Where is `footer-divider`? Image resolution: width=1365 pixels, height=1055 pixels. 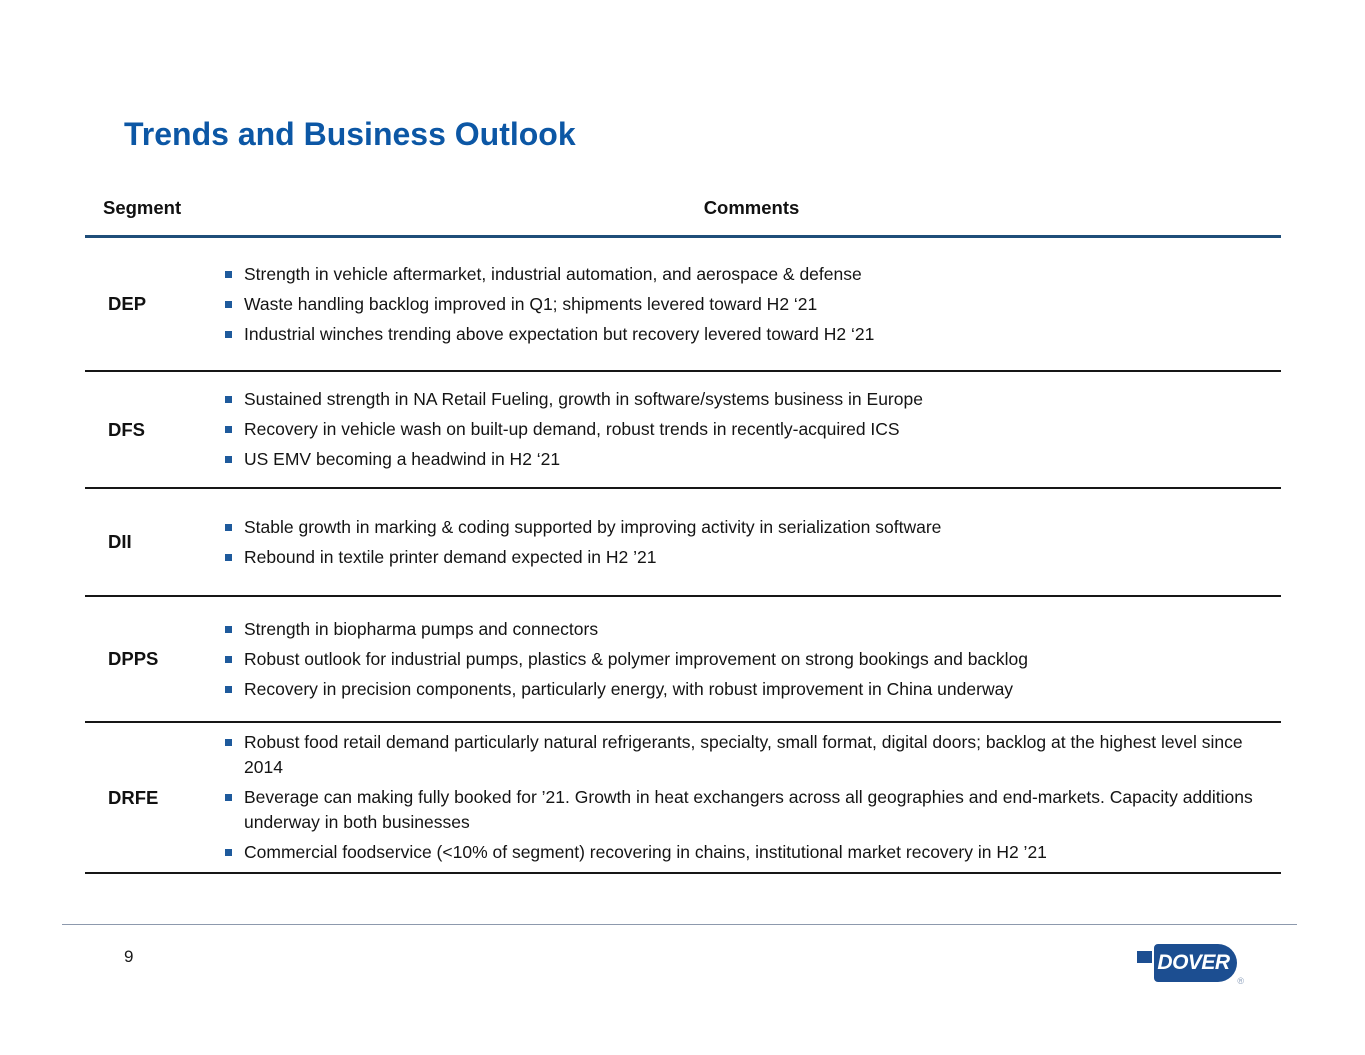 footer-divider is located at coordinates (679, 924).